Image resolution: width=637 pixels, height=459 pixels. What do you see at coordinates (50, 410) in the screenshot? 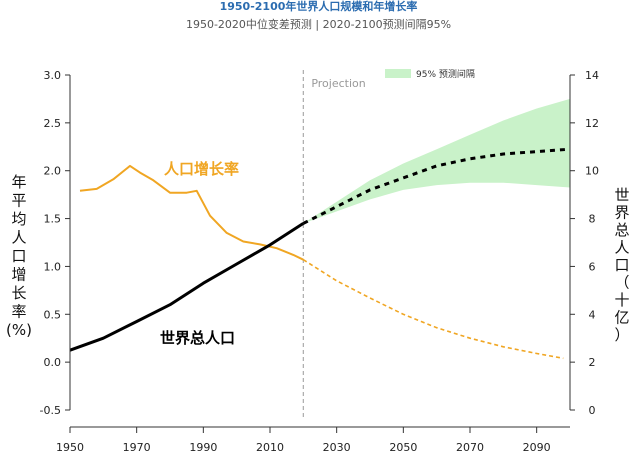
I see `left-tick-label: -0.5` at bounding box center [50, 410].